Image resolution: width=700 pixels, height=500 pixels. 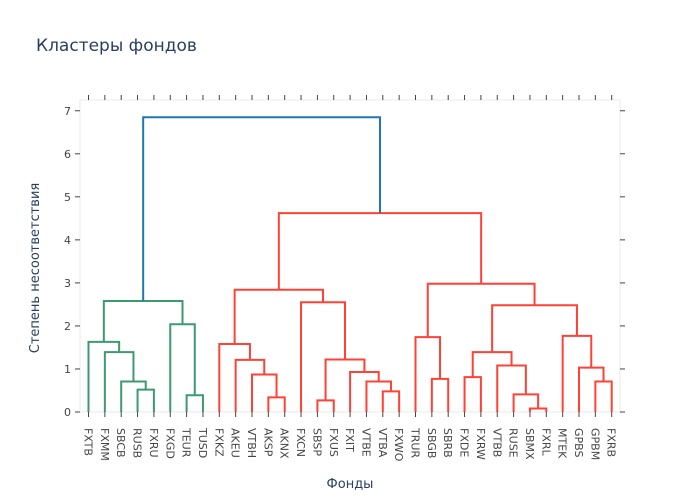 What do you see at coordinates (562, 443) in the screenshot?
I see `leaf-label: MTEK` at bounding box center [562, 443].